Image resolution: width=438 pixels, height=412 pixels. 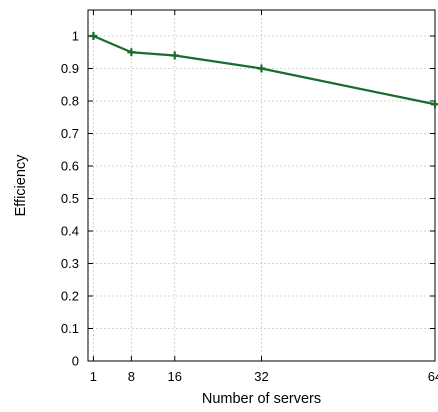 I want to click on series-layer, so click(x=263, y=70).